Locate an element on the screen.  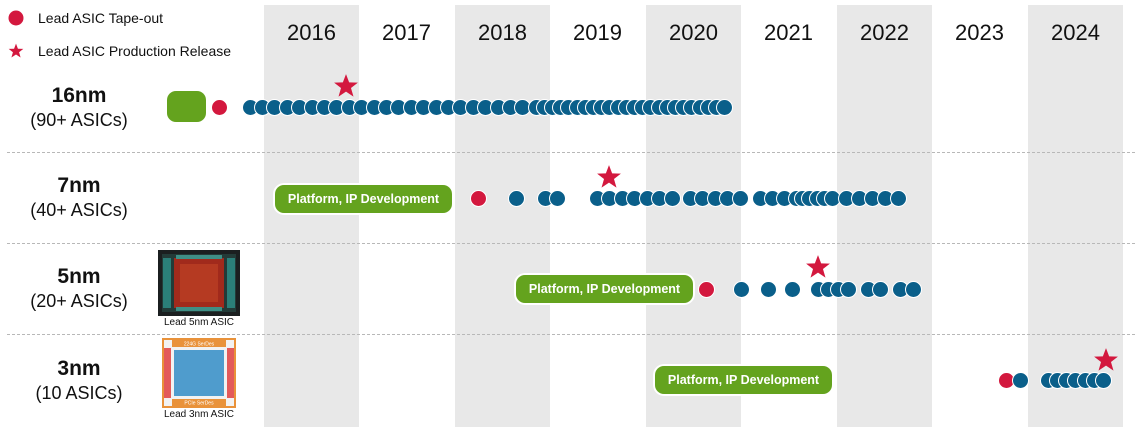
node-name: 5nm is located at coordinates (79, 276).